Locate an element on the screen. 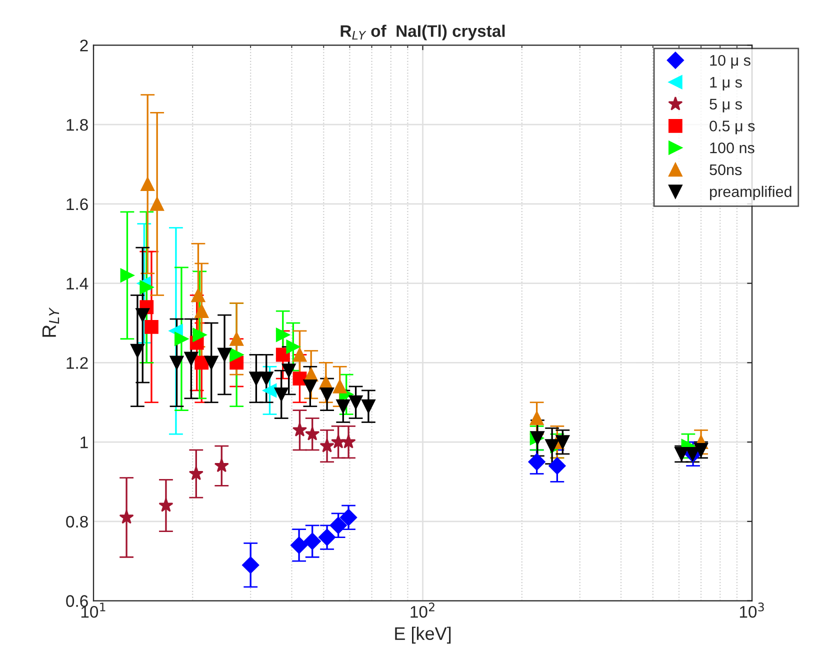 This screenshot has height=646, width=813. x-axis-title: E [keV] is located at coordinates (423, 635).